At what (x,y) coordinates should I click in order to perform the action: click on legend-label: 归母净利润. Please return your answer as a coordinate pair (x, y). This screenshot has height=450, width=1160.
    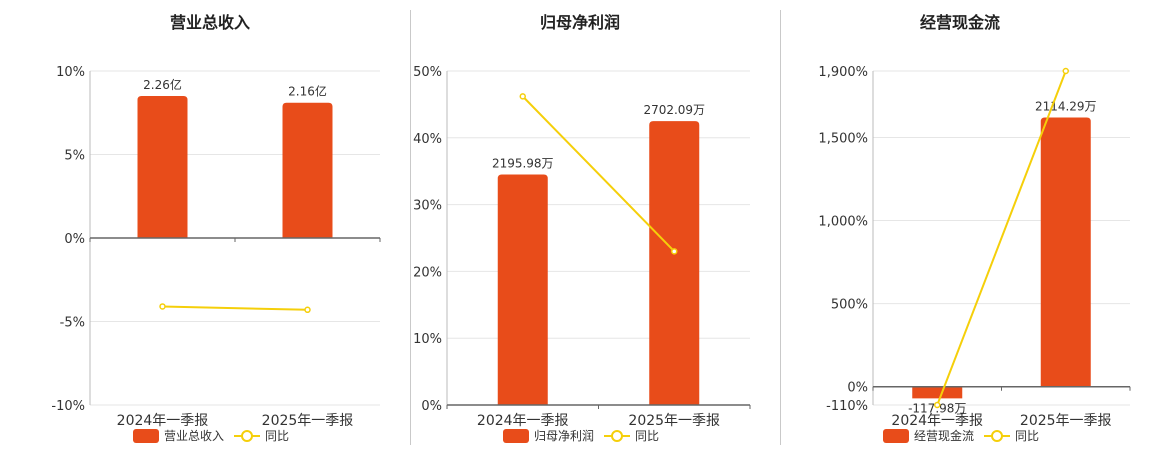
    Looking at the image, I should click on (564, 436).